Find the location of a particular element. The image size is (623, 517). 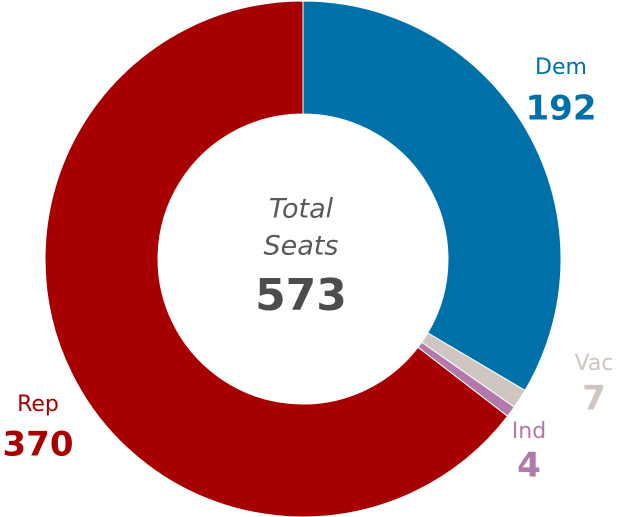

slice-name: Vac is located at coordinates (594, 363).